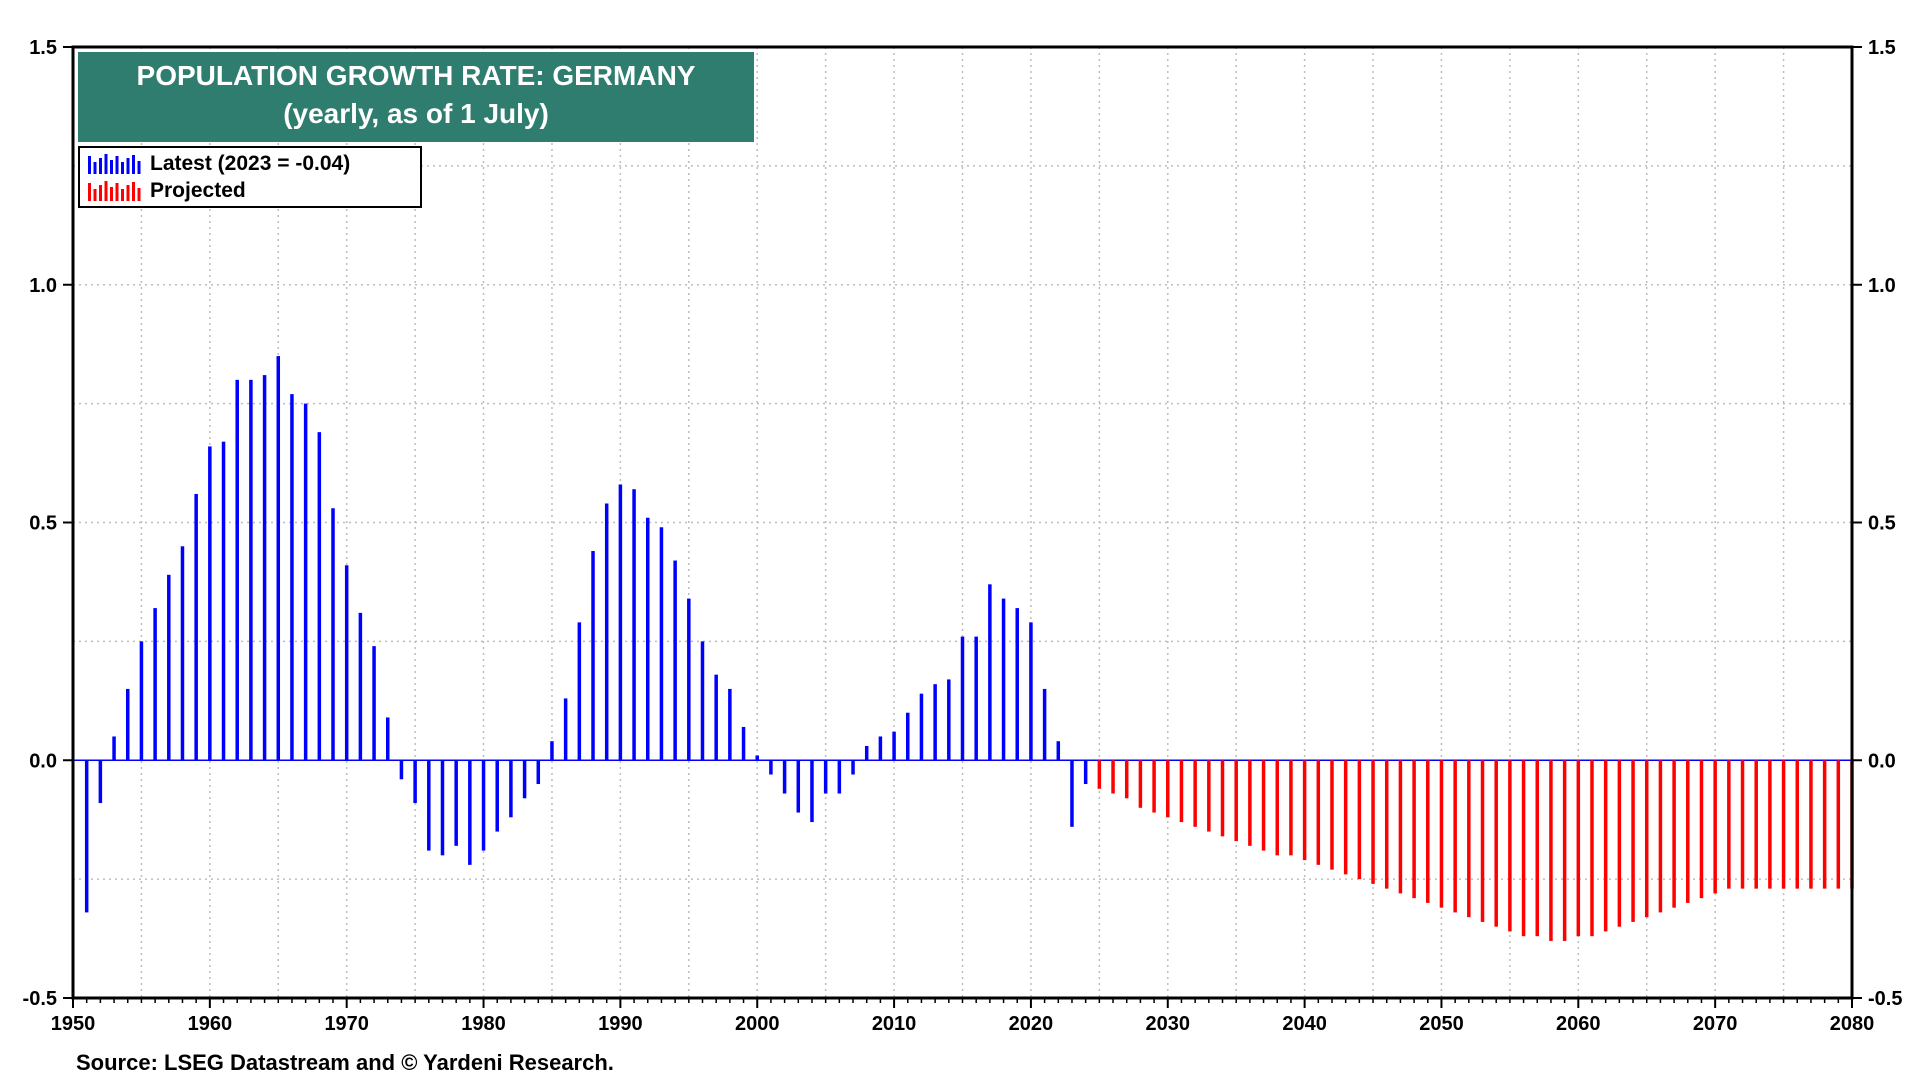 The height and width of the screenshot is (1080, 1920). What do you see at coordinates (346, 663) in the screenshot?
I see `bar-latest-1970` at bounding box center [346, 663].